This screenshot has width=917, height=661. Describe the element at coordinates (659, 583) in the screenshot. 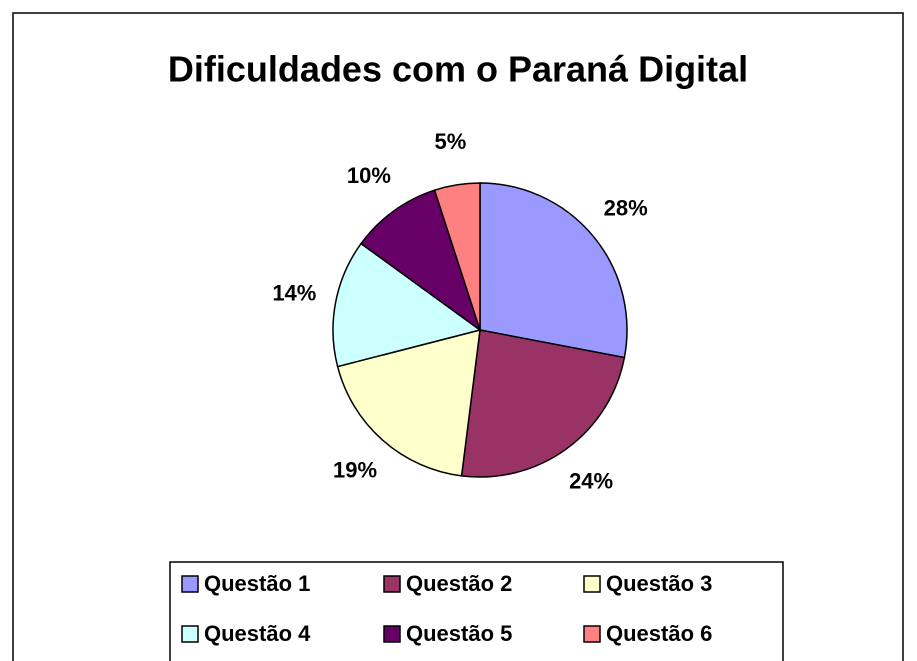

I see `legend-label: Questão 3` at that location.